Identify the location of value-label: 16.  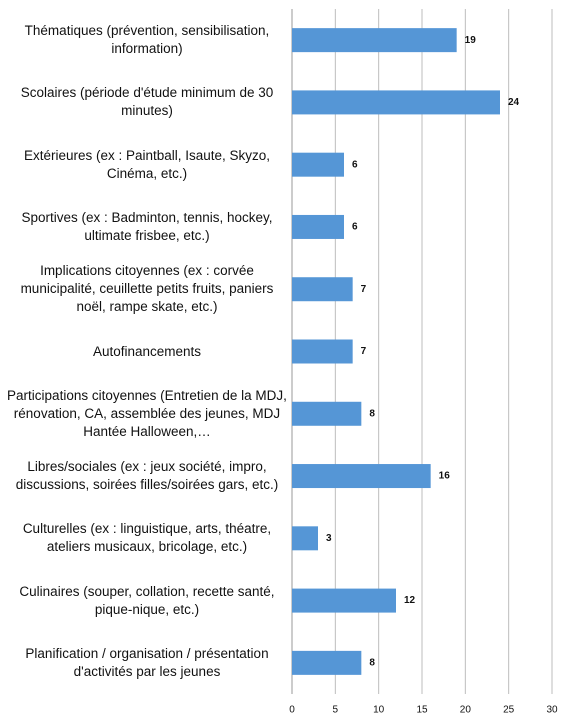
(445, 476).